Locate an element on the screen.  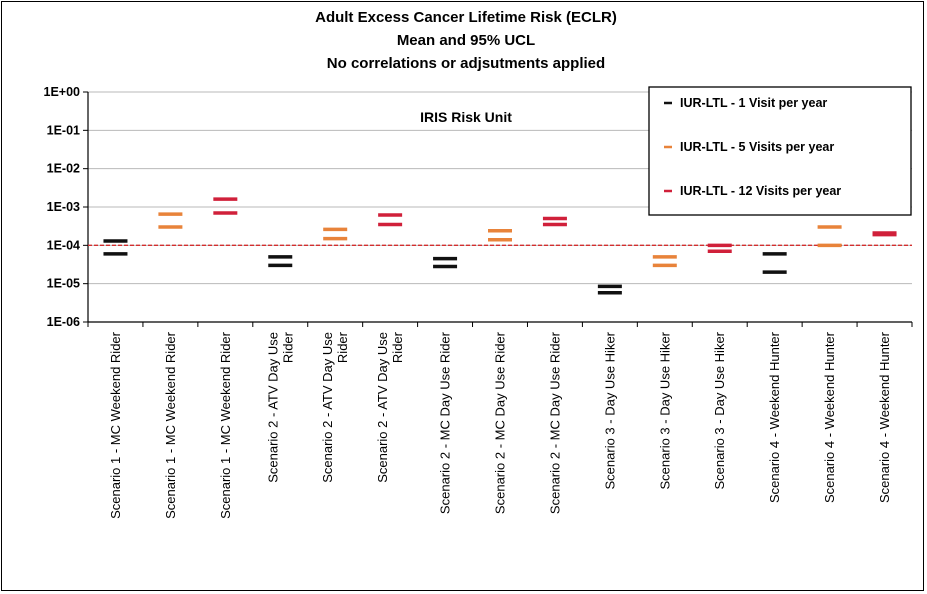
legend-box is located at coordinates (780, 151).